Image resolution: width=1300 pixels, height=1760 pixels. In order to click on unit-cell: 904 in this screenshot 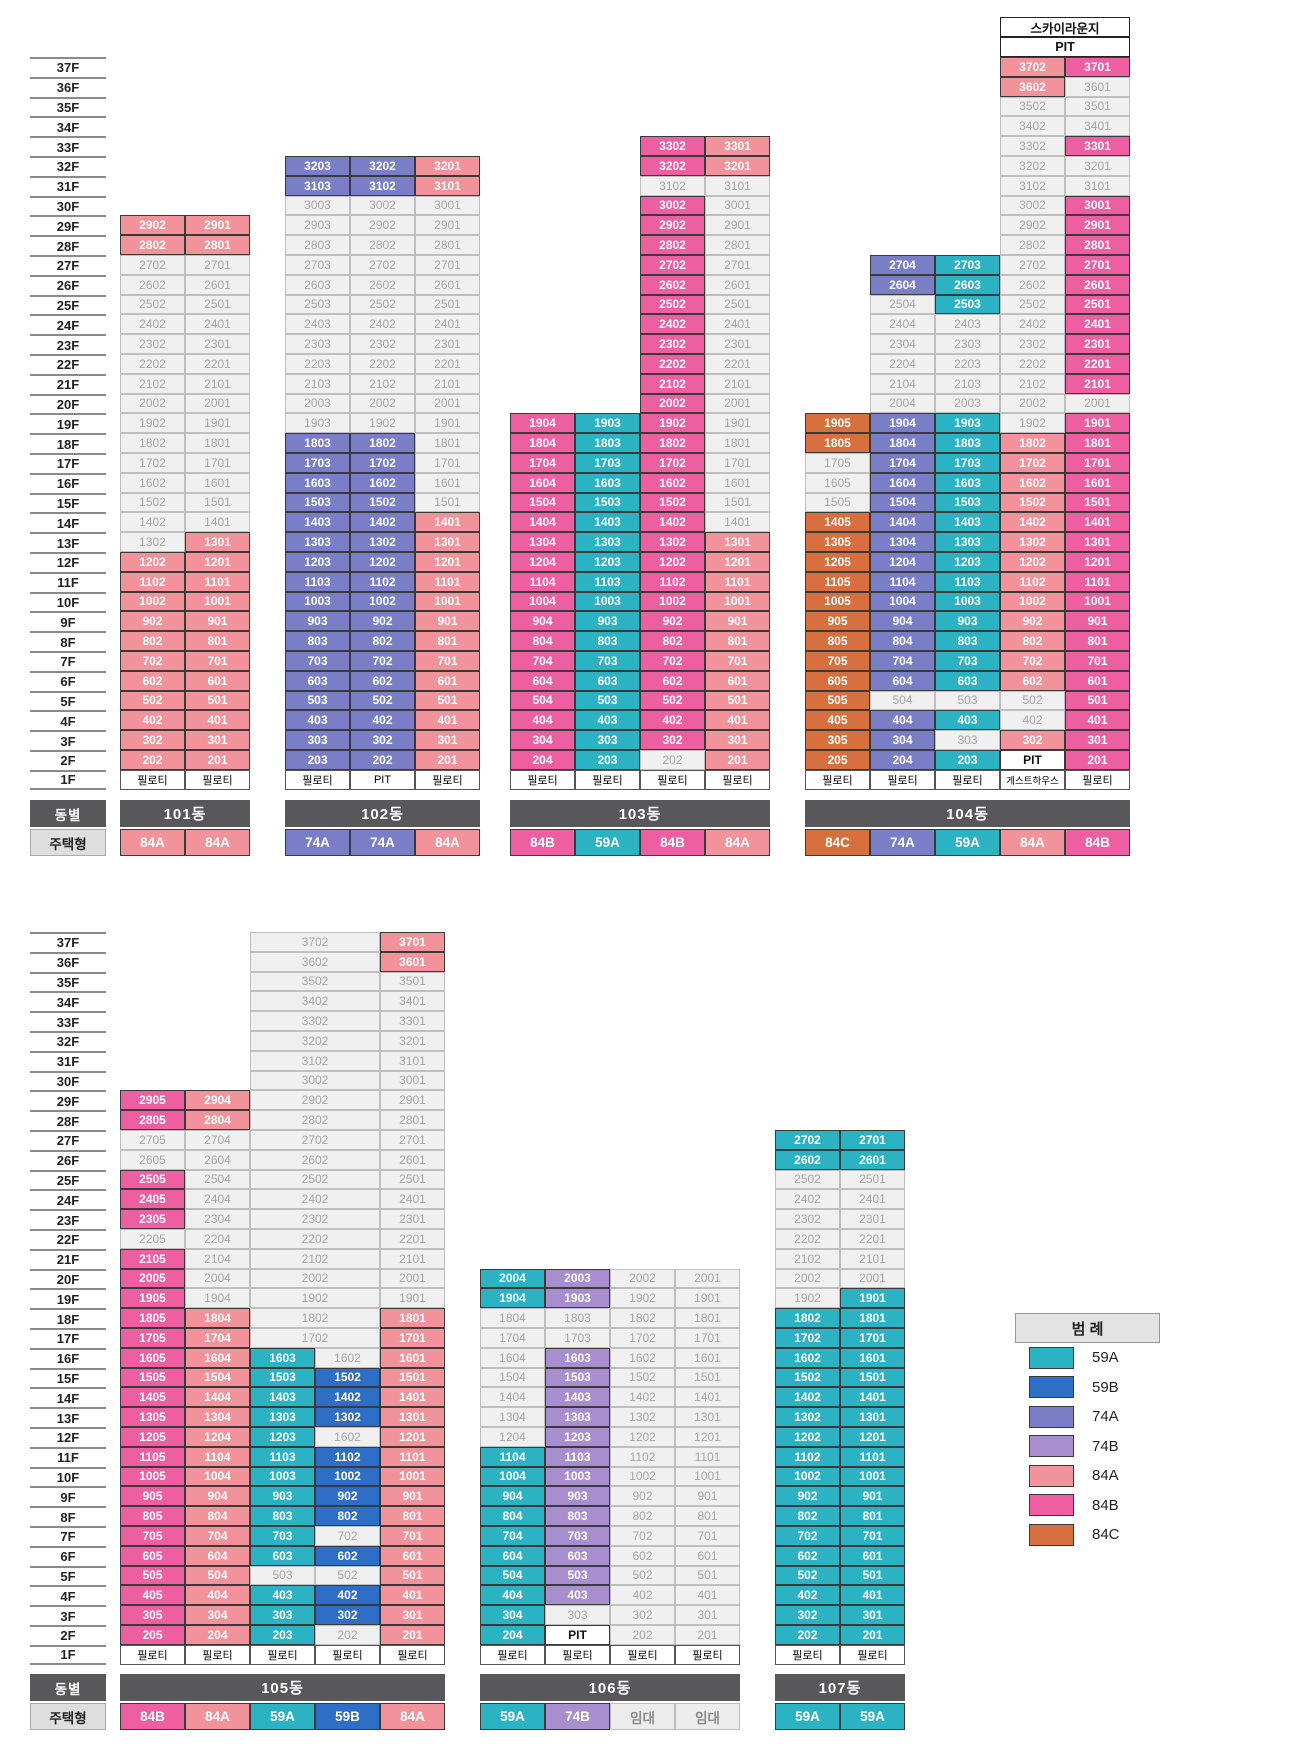, I will do `click(902, 621)`.